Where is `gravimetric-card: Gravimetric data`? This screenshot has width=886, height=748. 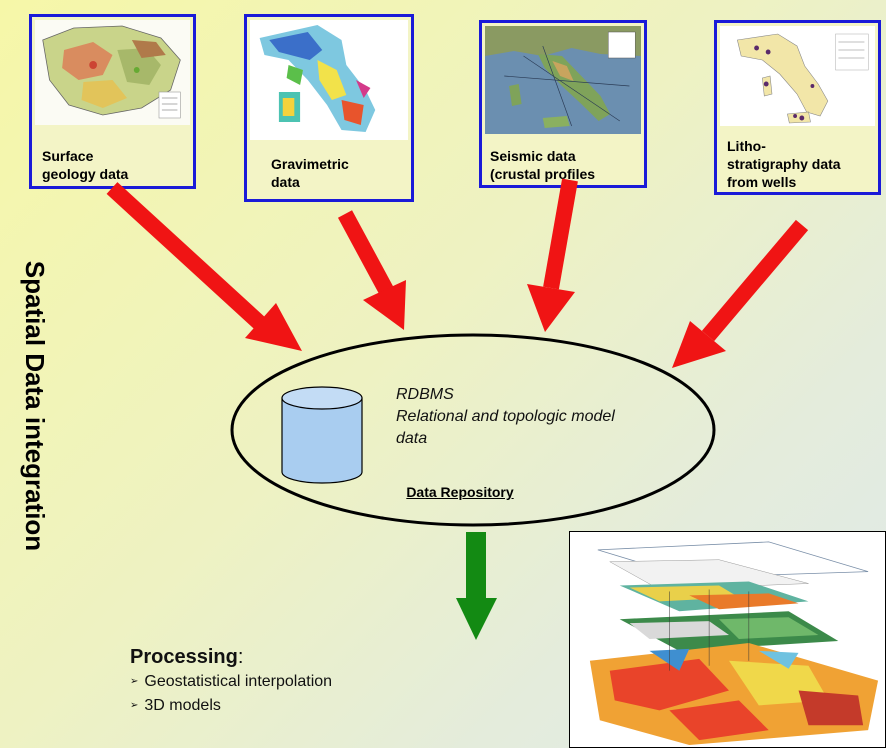 gravimetric-card: Gravimetric data is located at coordinates (329, 108).